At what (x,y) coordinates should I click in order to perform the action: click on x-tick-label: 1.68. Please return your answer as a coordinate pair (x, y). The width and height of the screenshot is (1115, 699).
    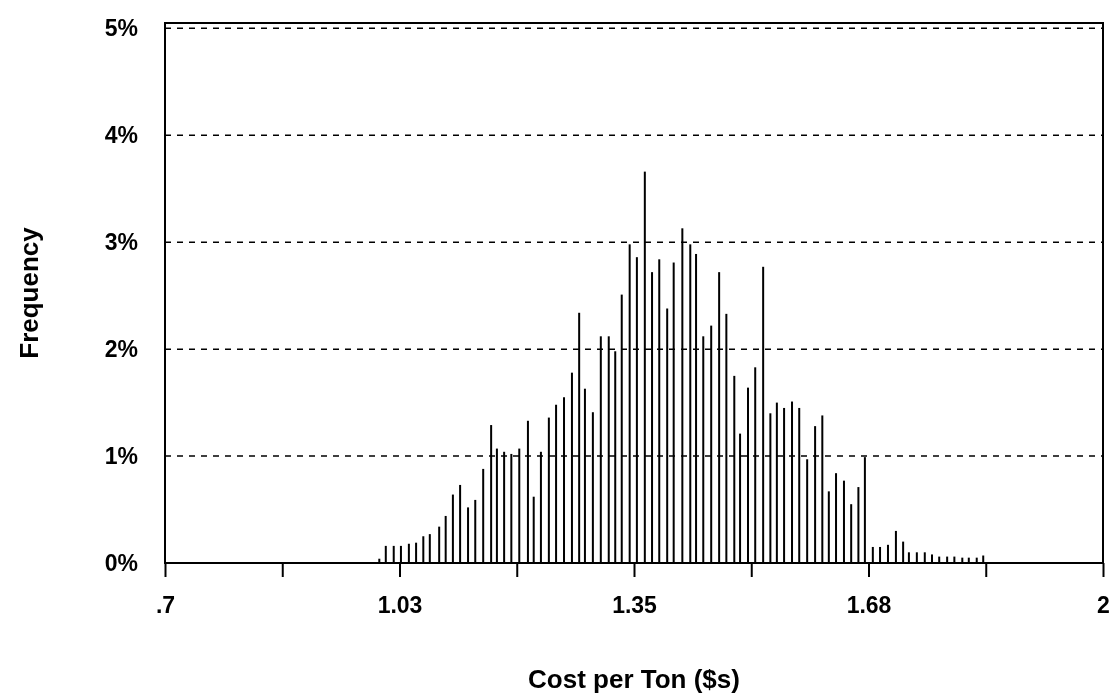
    Looking at the image, I should click on (869, 605).